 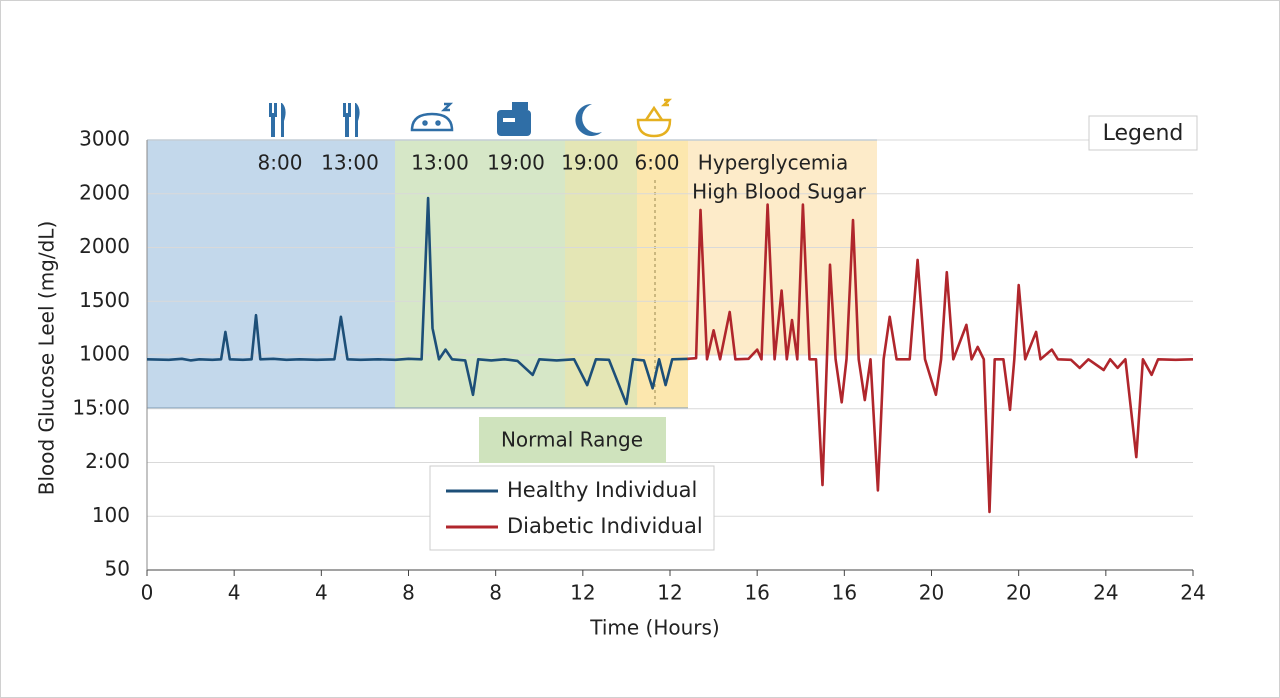 I want to click on legend-title-box, so click(x=1143, y=133).